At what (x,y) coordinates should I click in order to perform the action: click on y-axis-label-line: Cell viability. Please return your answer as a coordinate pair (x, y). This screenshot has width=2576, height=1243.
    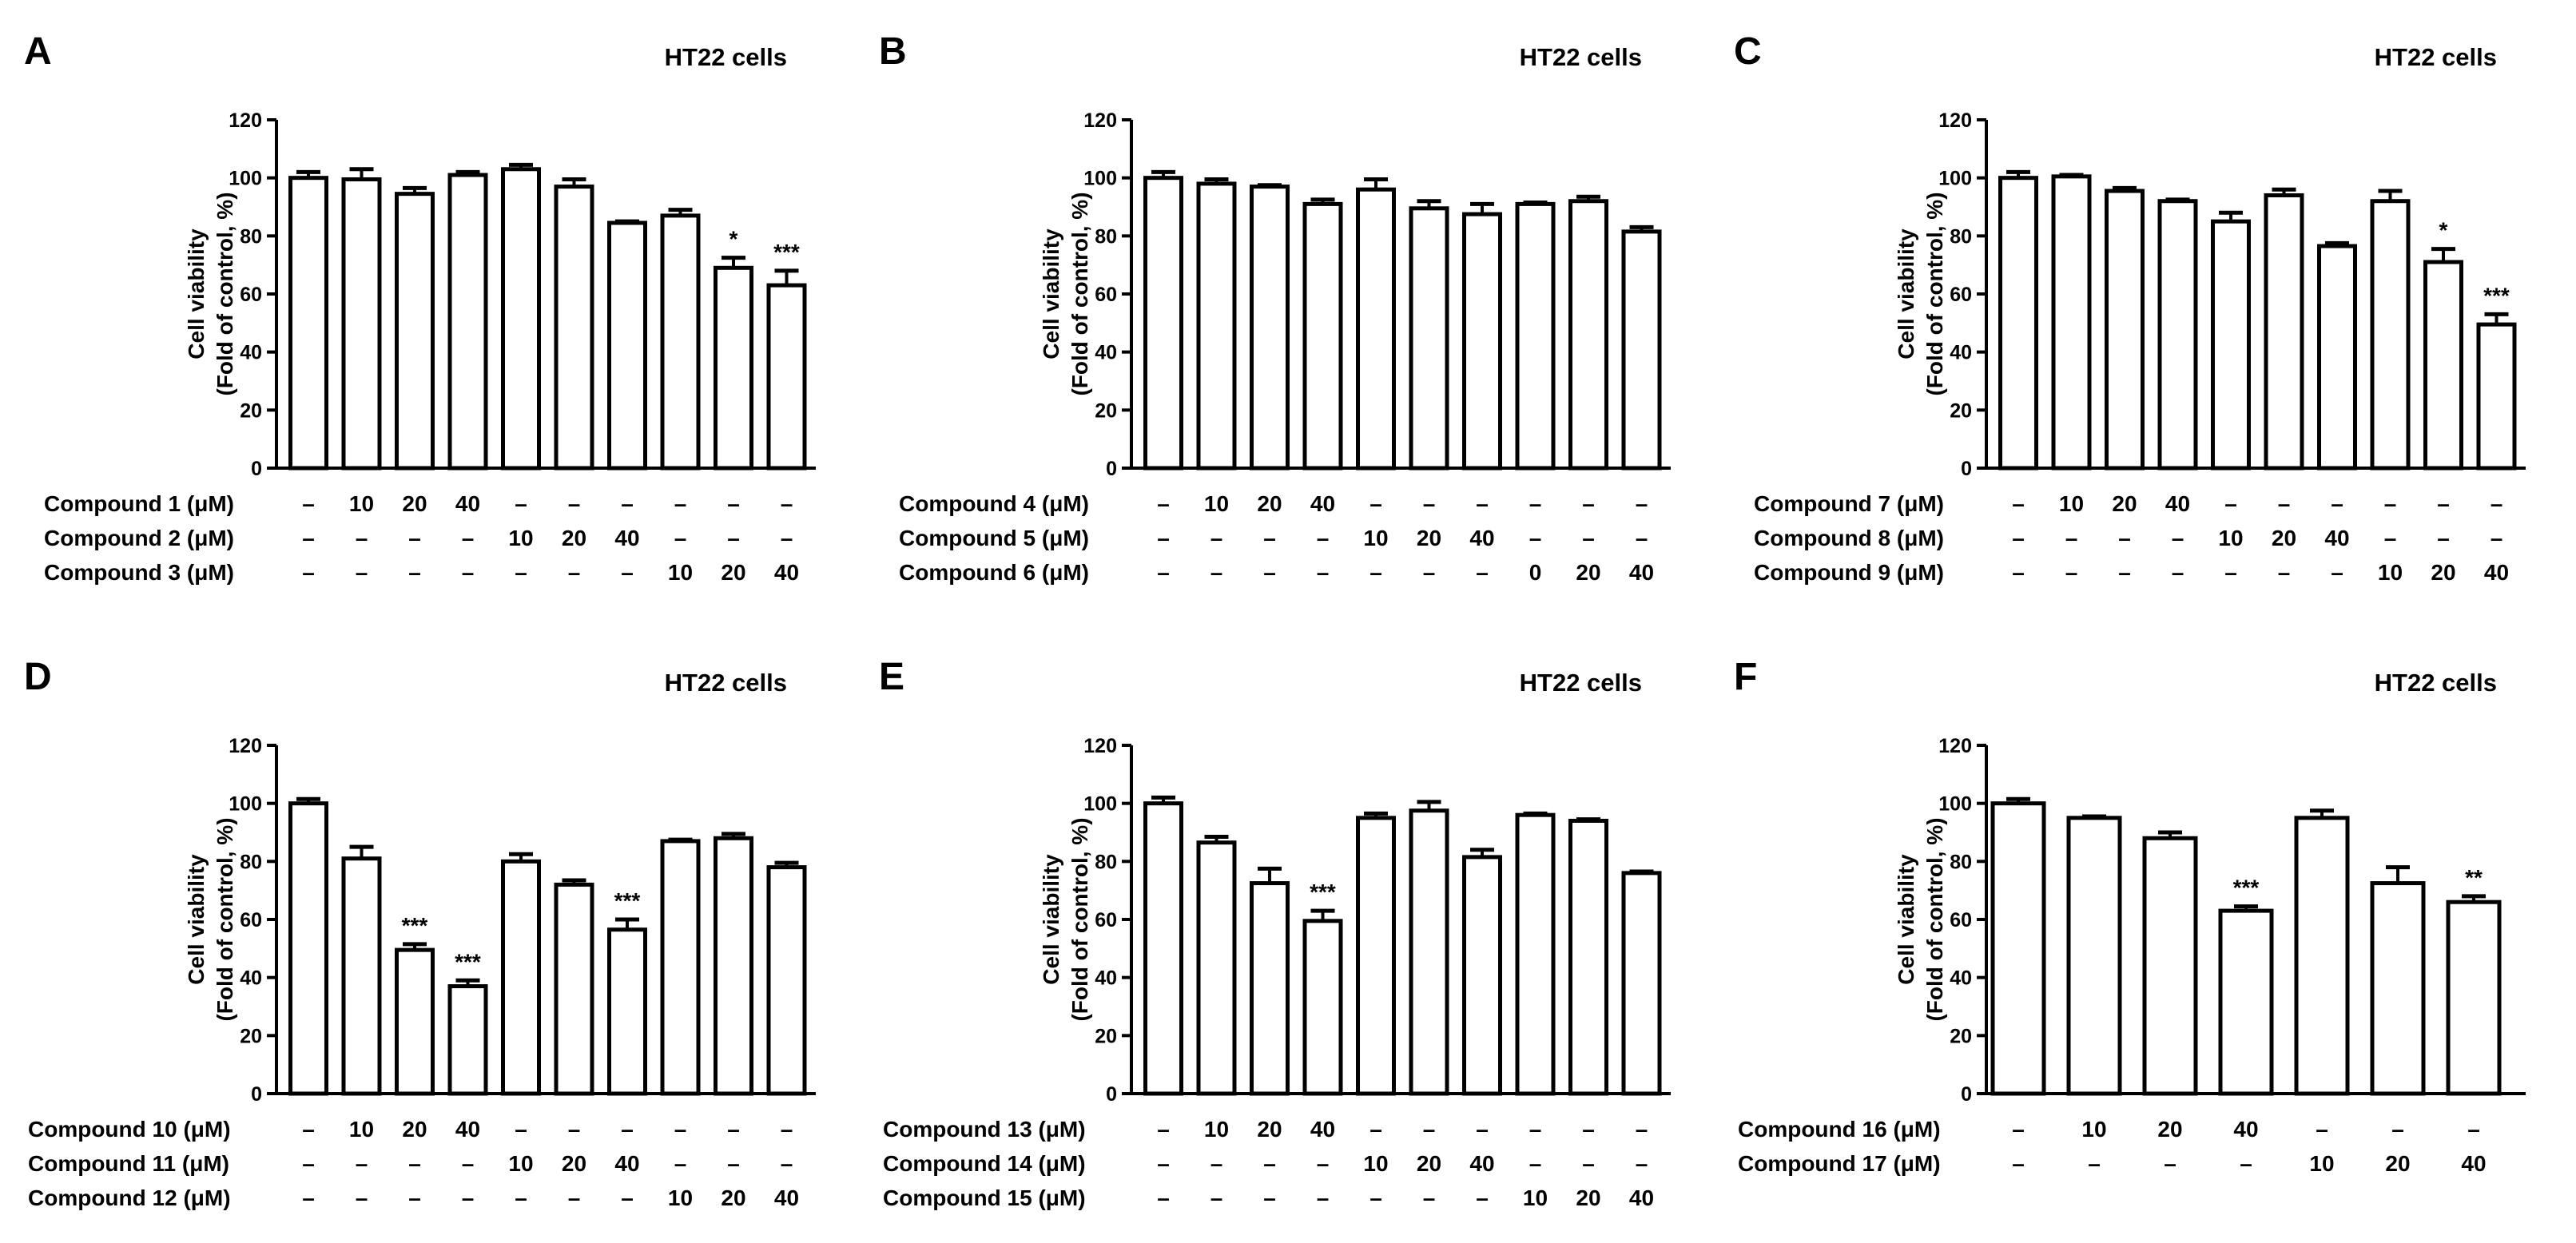
    Looking at the image, I should click on (1906, 293).